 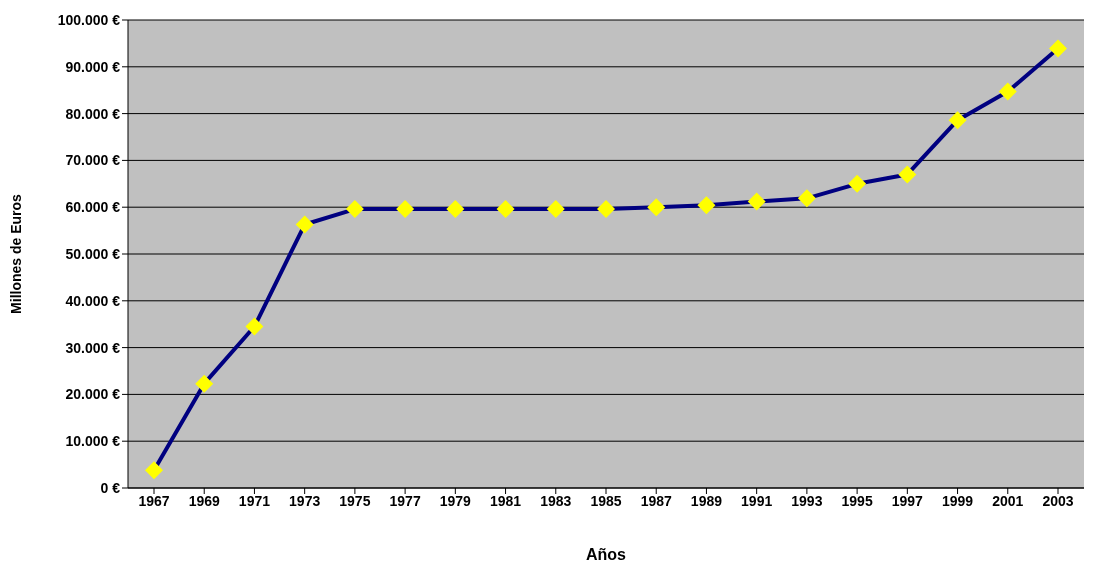 What do you see at coordinates (857, 500) in the screenshot?
I see `x-tick-label: 1995` at bounding box center [857, 500].